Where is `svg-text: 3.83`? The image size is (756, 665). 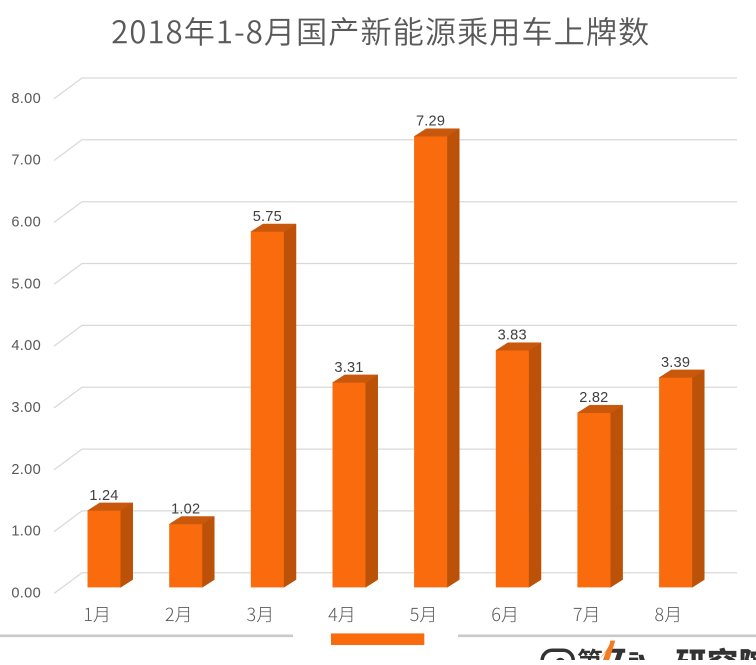
svg-text: 3.83 is located at coordinates (512, 336).